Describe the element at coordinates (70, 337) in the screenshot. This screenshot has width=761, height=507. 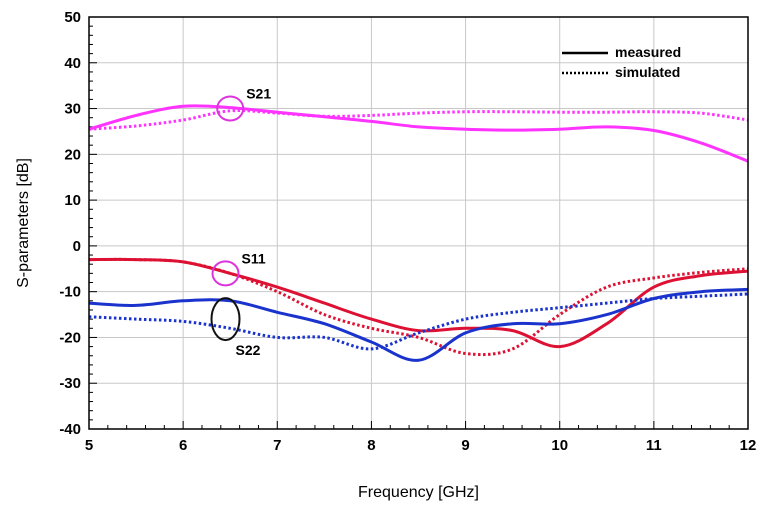
I see `y-tick-label--20: -20` at that location.